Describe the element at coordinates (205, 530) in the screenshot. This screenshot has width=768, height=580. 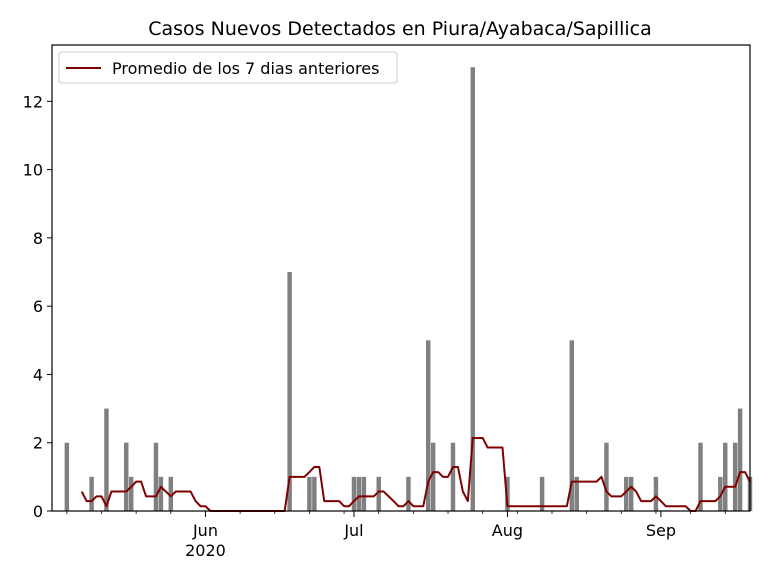
I see `x-tick-label: Jun` at that location.